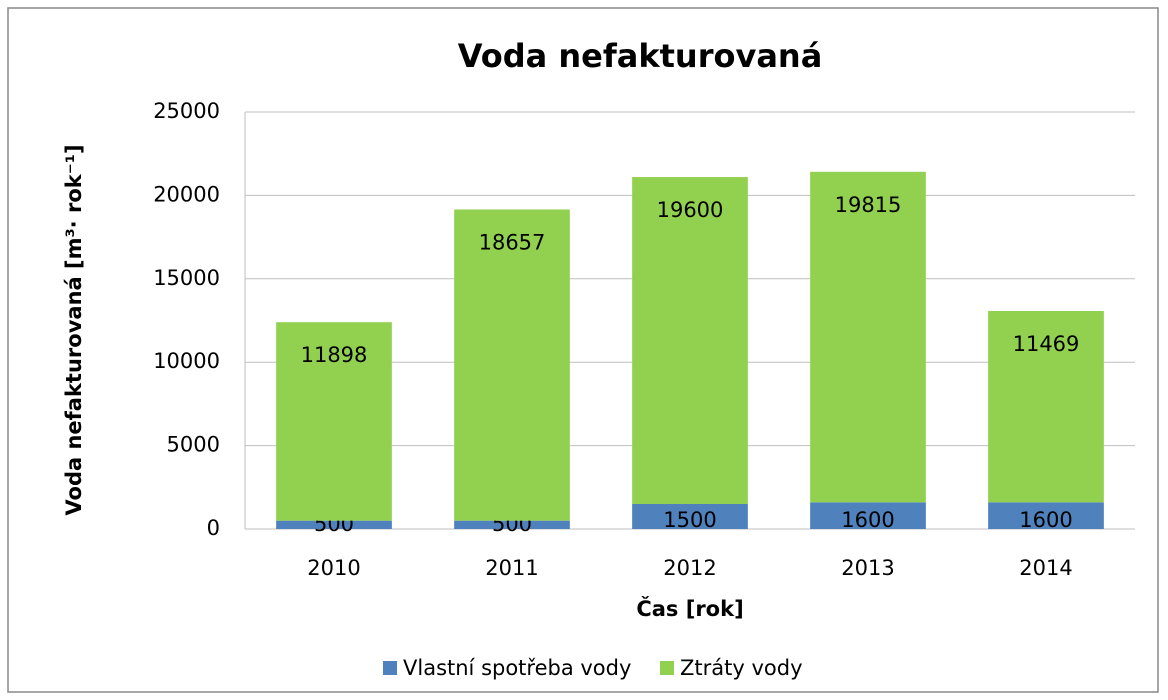 Image resolution: width=1168 pixels, height=700 pixels. I want to click on y-tick-label: 5000, so click(193, 445).